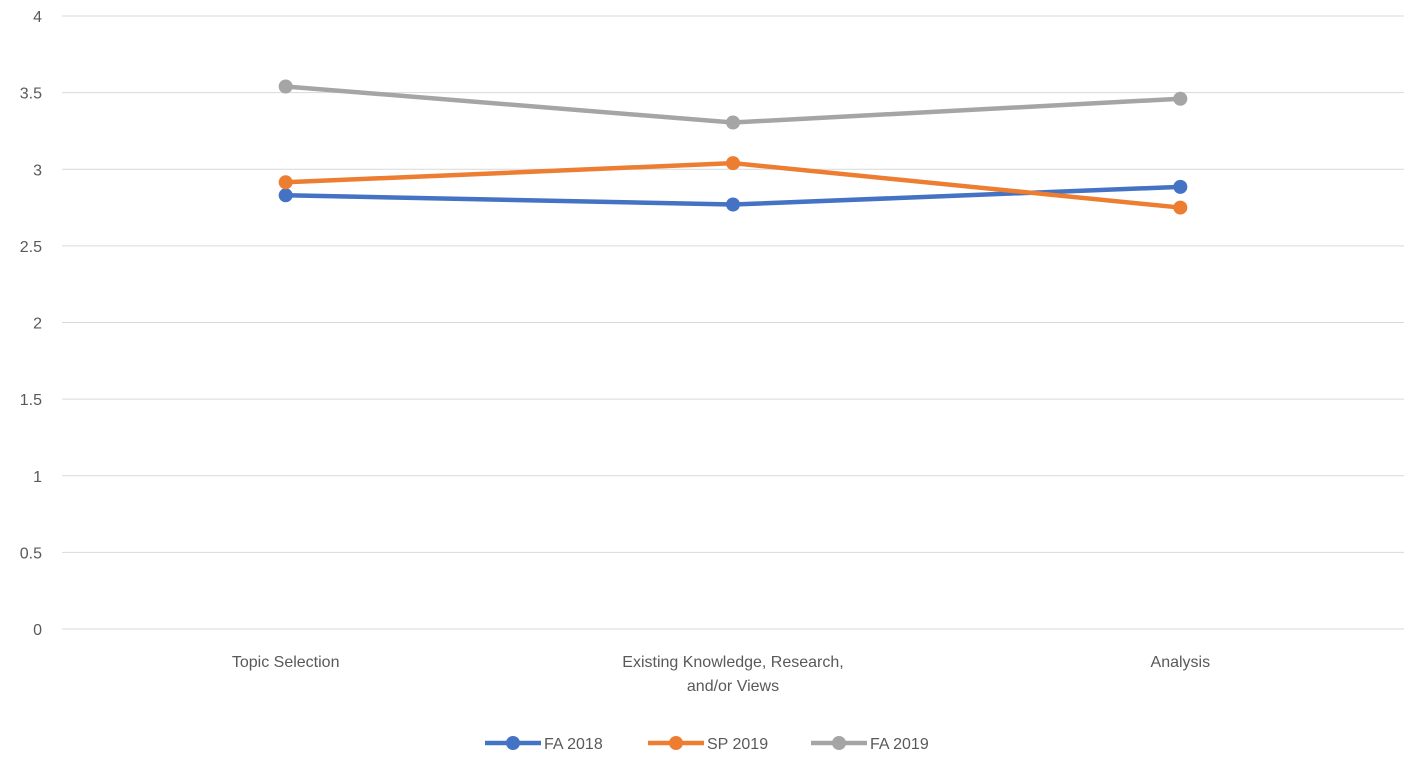  I want to click on legend-entry: SP 2019, so click(708, 744).